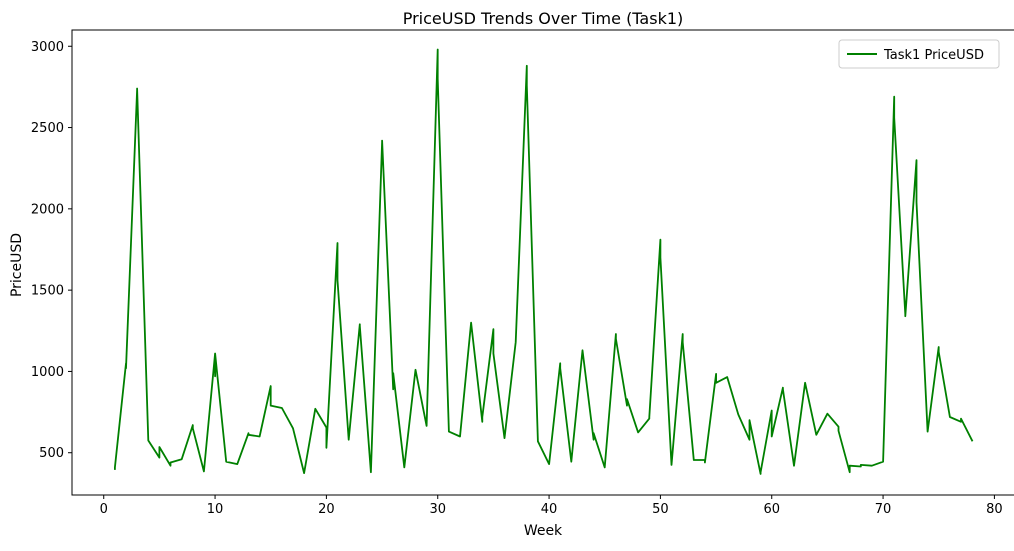 Image resolution: width=1014 pixels, height=551 pixels. I want to click on x-axis-ticks: 0 10 20 30 40 50 60 70 80, so click(551, 506).